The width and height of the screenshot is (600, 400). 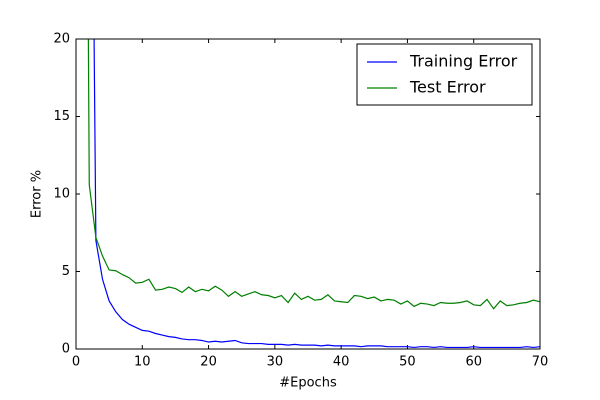 I want to click on y-tick-label: 10, so click(x=61, y=194).